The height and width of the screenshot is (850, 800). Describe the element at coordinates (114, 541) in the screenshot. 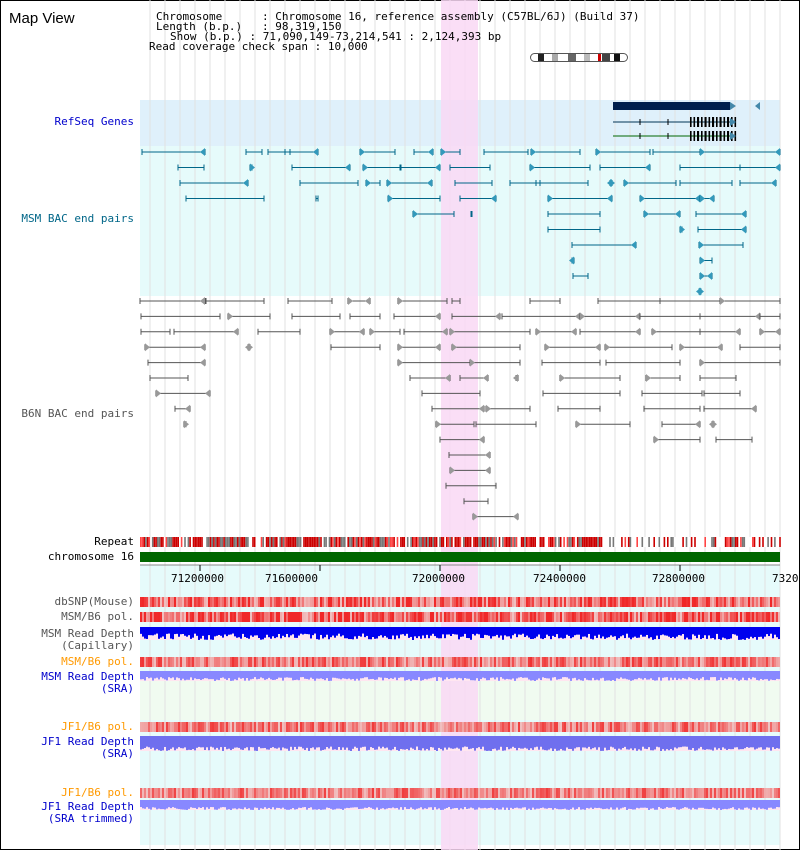

I see `label-repeat: Repeat` at that location.